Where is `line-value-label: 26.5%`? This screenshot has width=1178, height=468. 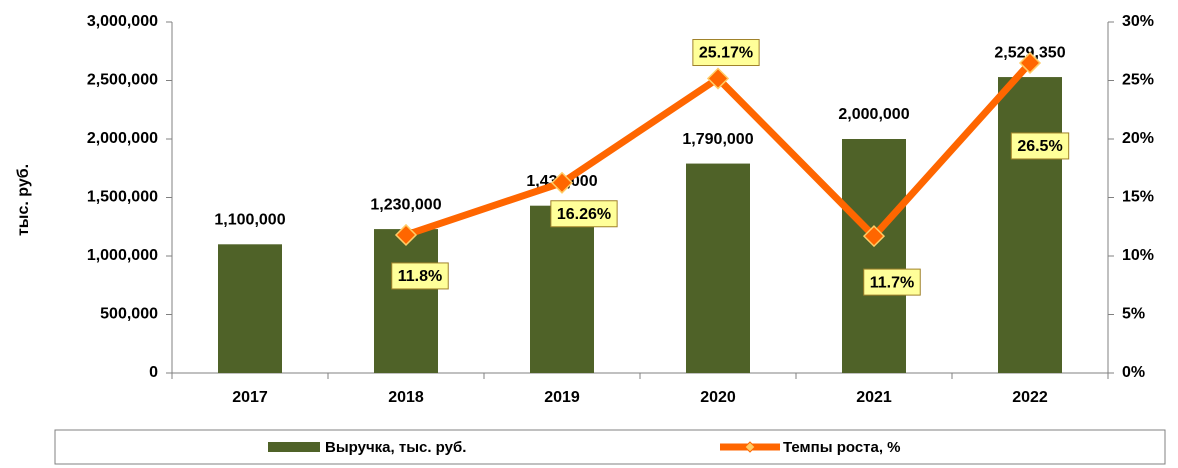
line-value-label: 26.5% is located at coordinates (1039, 146).